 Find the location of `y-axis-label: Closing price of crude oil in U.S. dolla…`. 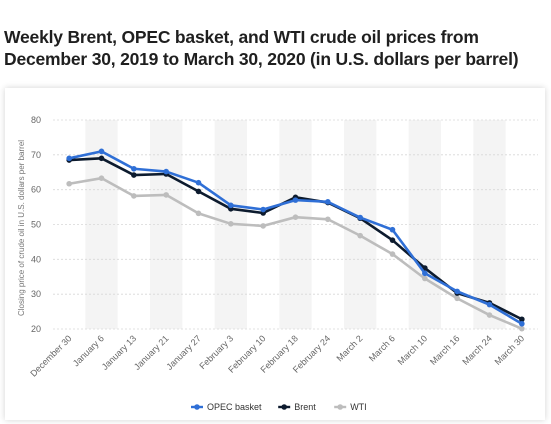

y-axis-label: Closing price of crude oil in U.S. dolla… is located at coordinates (21, 228).